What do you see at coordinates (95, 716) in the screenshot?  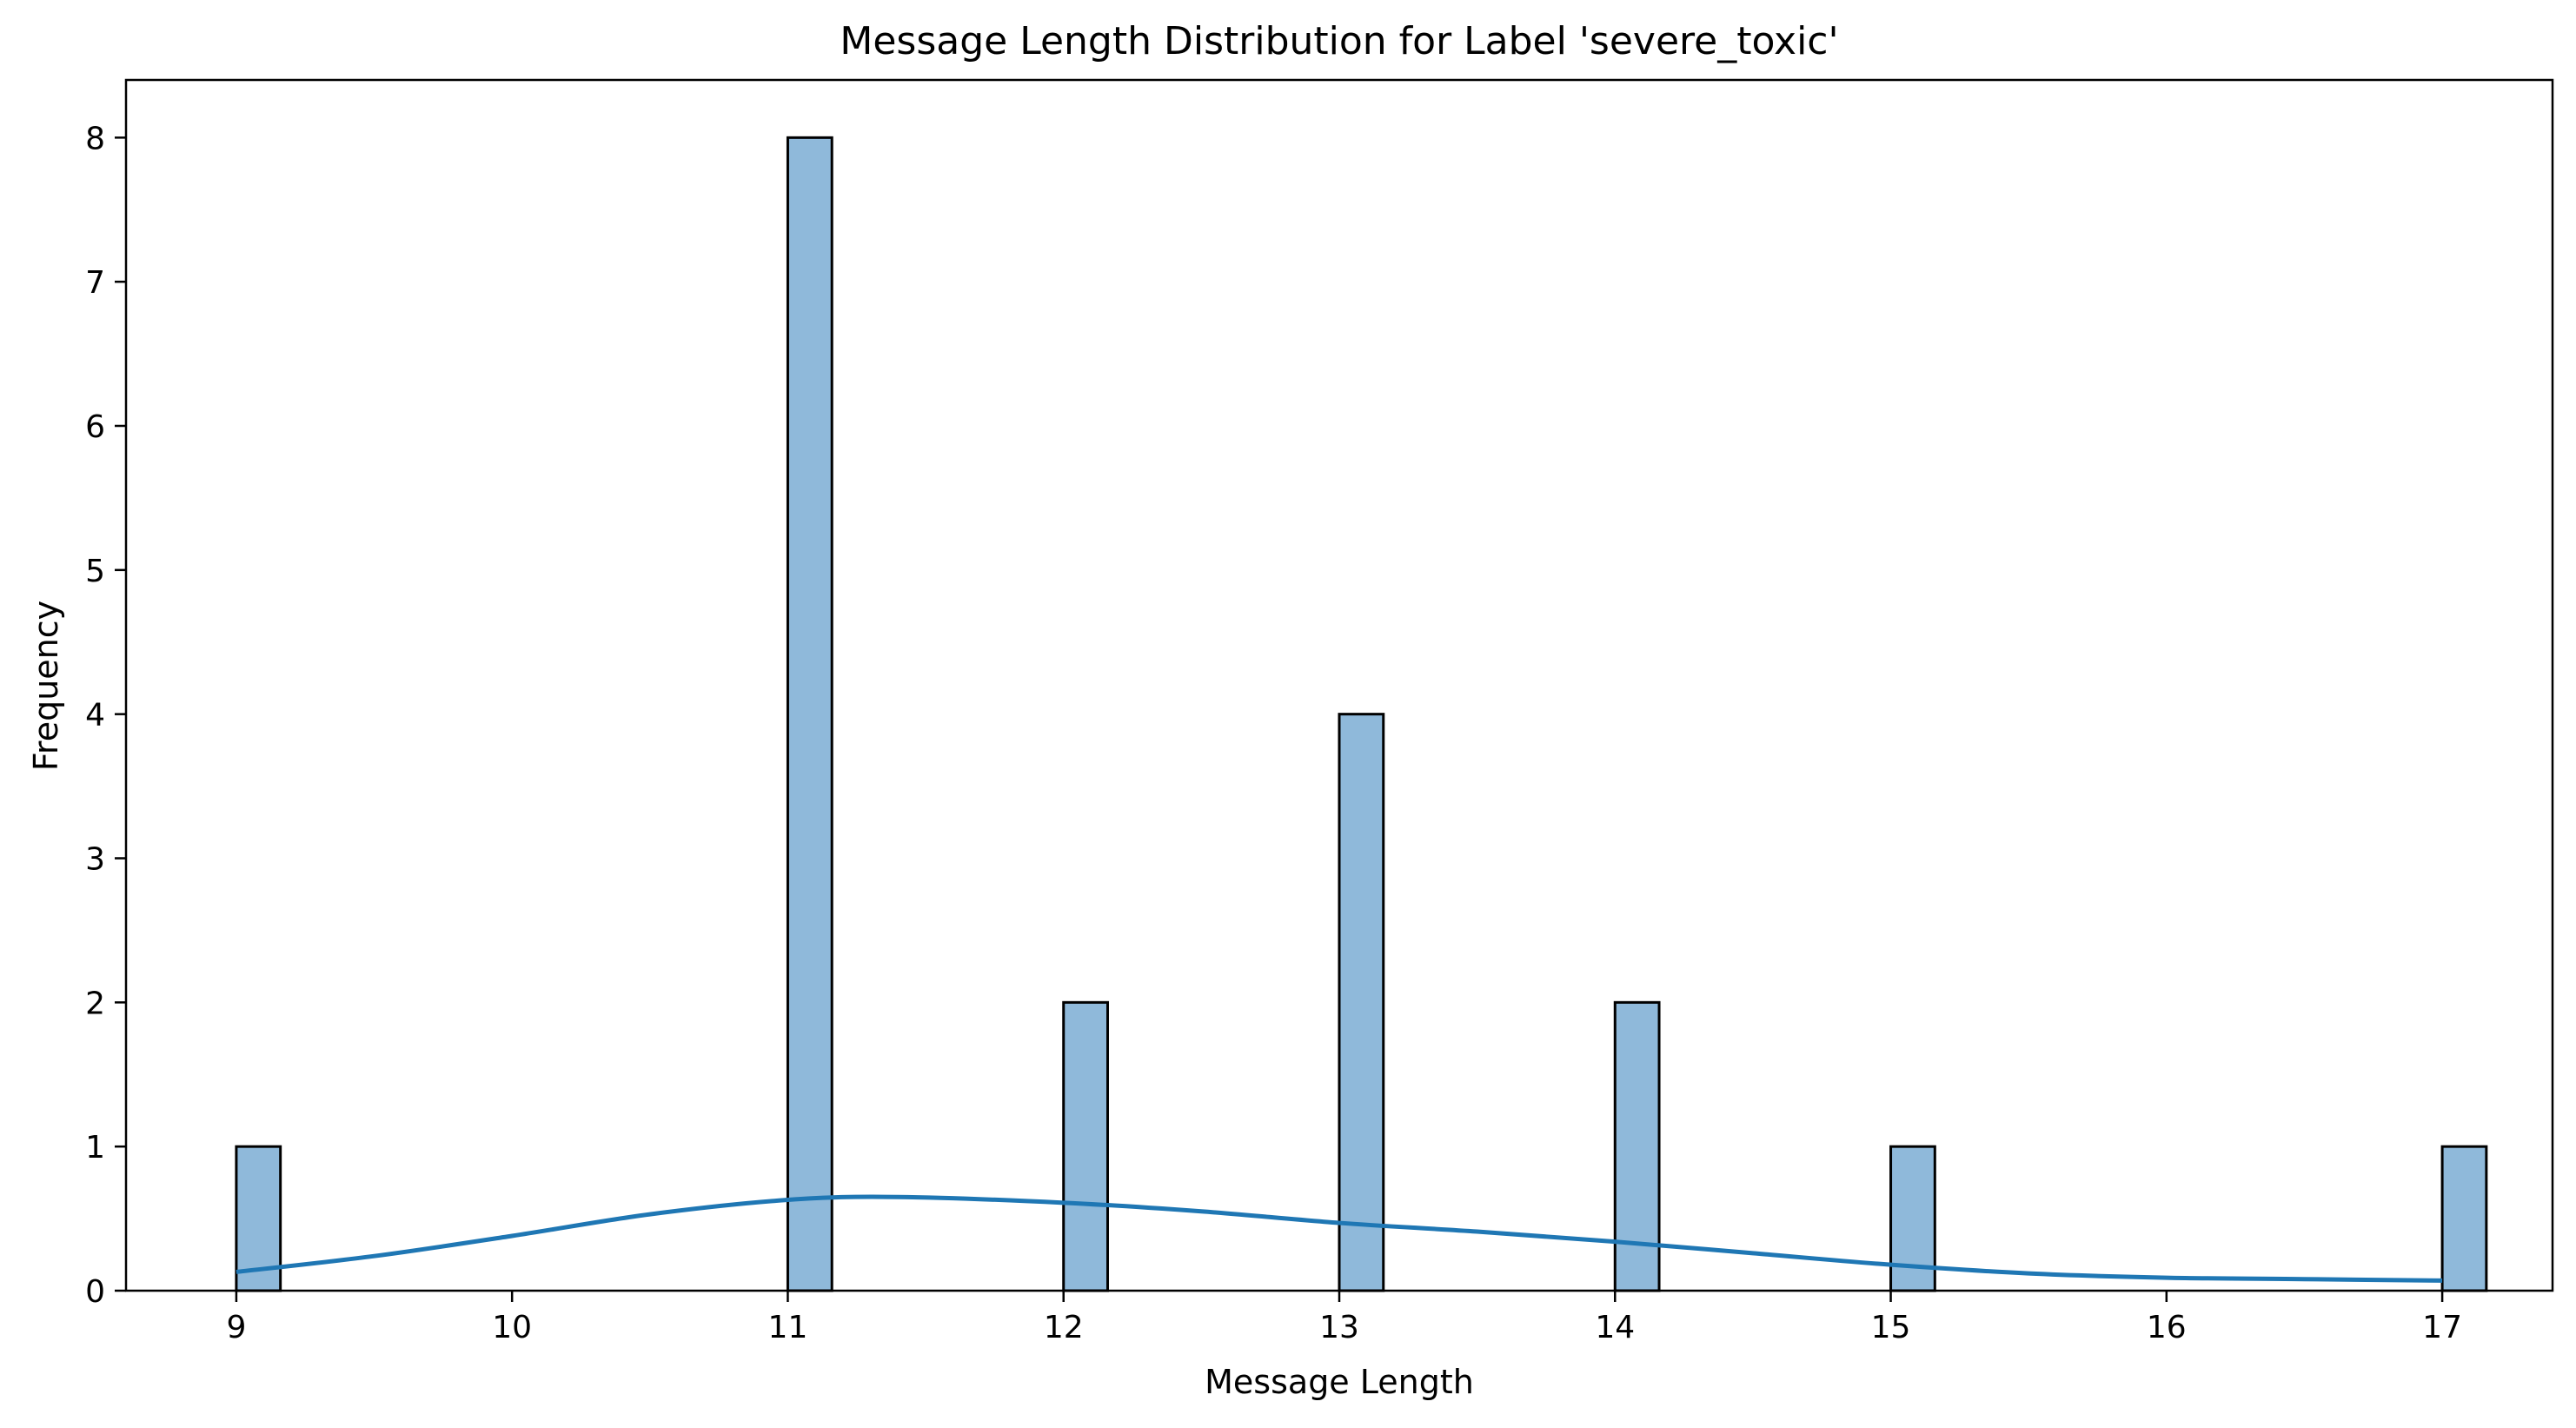 I see `y-tick-label: 4` at bounding box center [95, 716].